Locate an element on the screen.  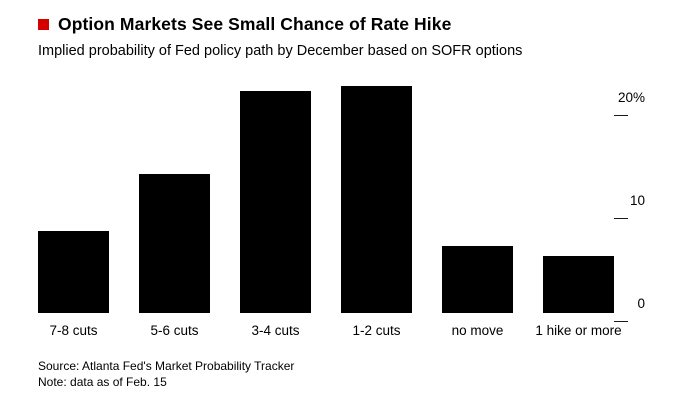
x-tick-label: 1-2 cuts is located at coordinates (376, 330).